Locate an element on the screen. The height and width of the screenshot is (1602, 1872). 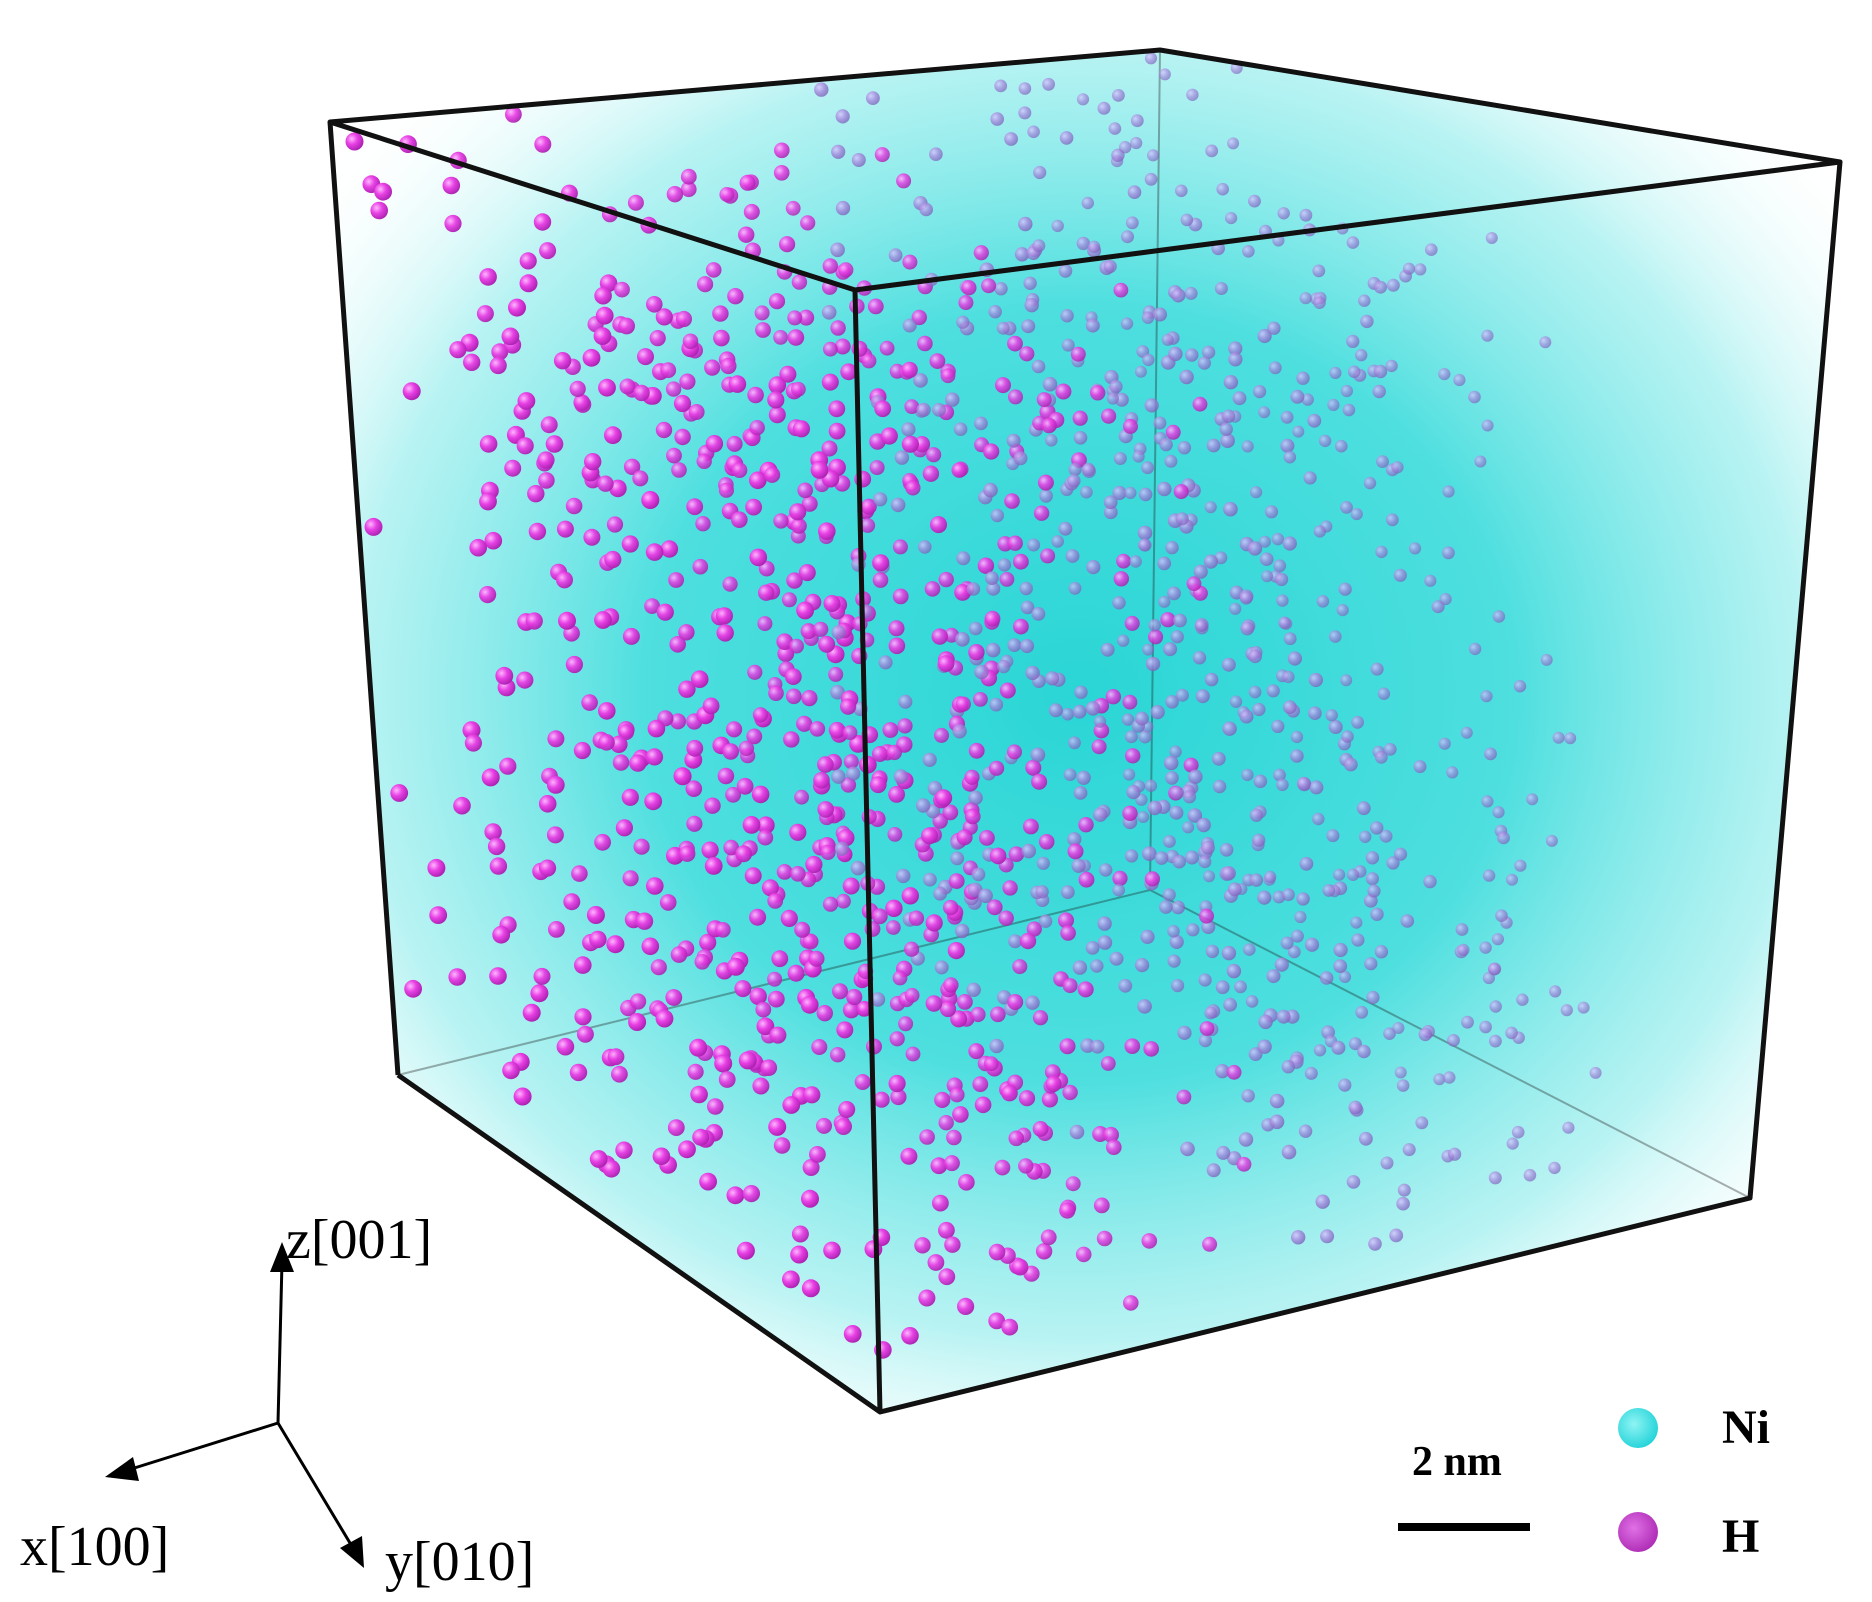
legend-h-label: H is located at coordinates (1740, 1536).